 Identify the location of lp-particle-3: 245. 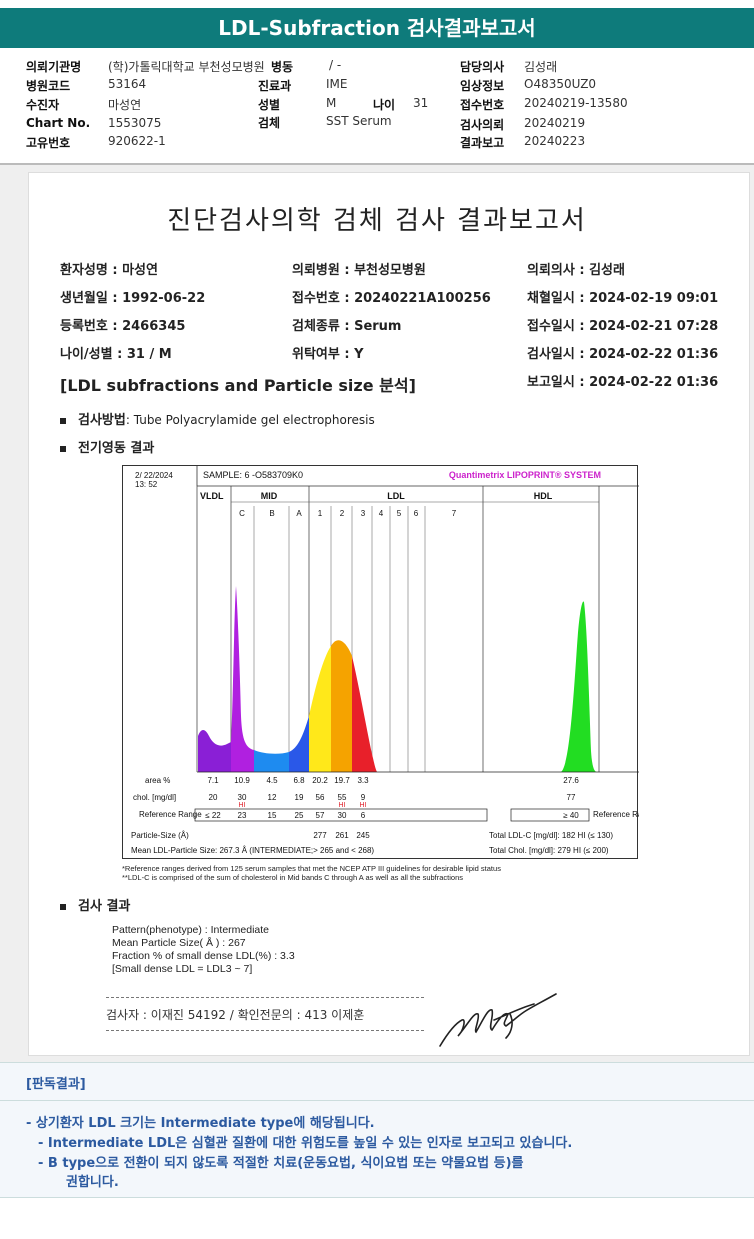
(363, 835).